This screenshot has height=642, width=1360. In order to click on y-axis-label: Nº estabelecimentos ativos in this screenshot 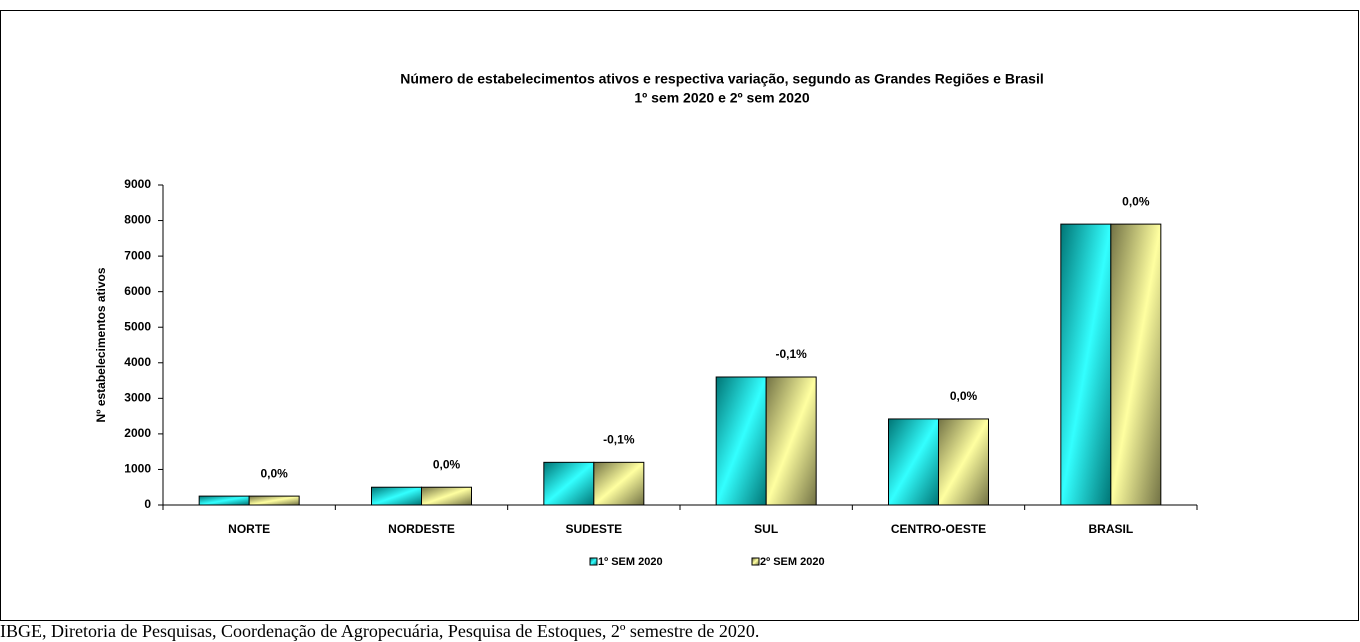, I will do `click(101, 344)`.